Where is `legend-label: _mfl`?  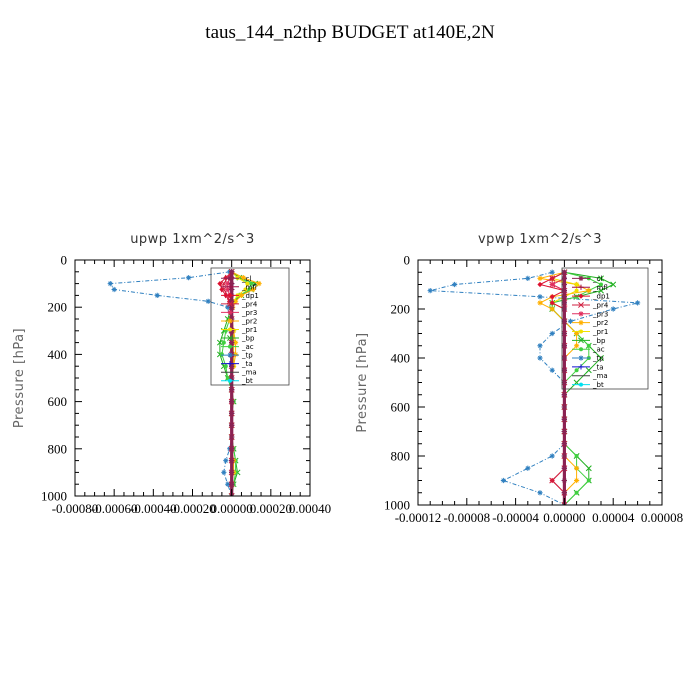 legend-label: _mfl is located at coordinates (600, 288).